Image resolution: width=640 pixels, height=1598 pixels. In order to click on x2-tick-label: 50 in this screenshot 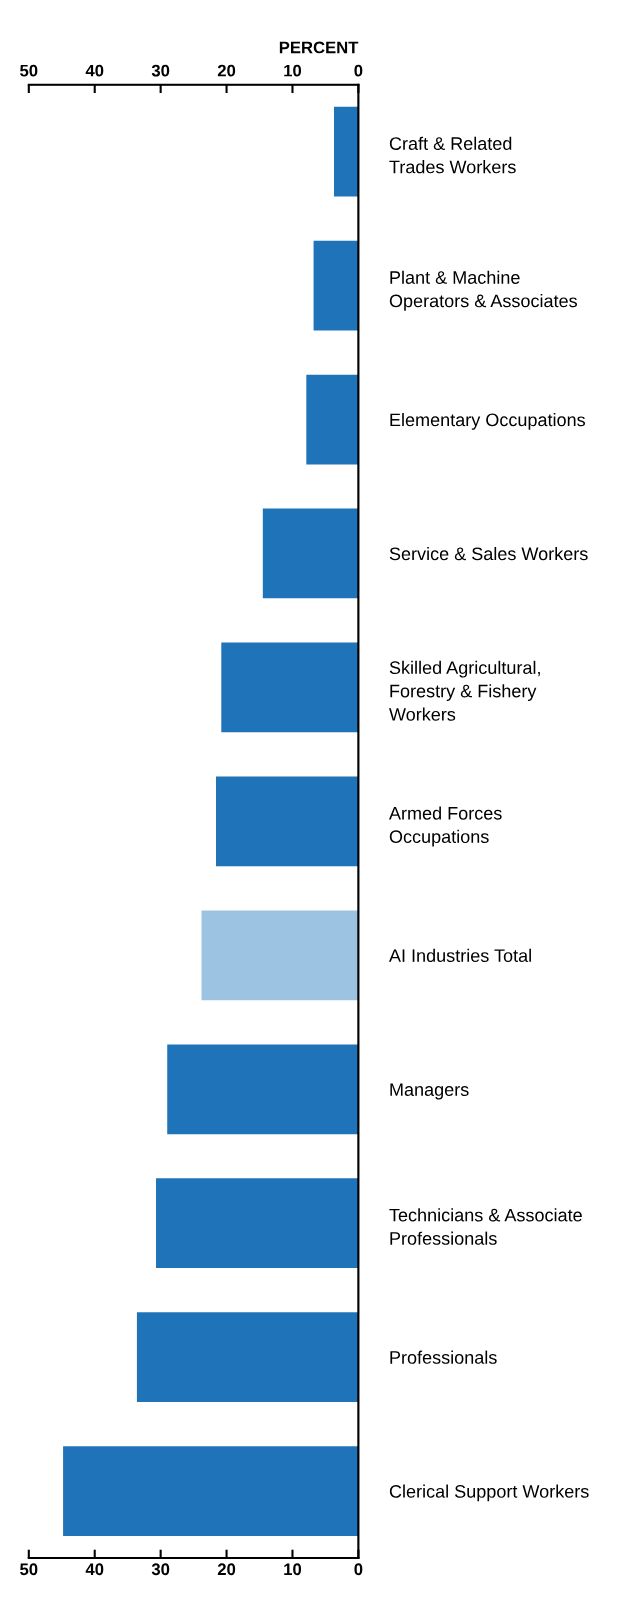, I will do `click(29, 70)`.